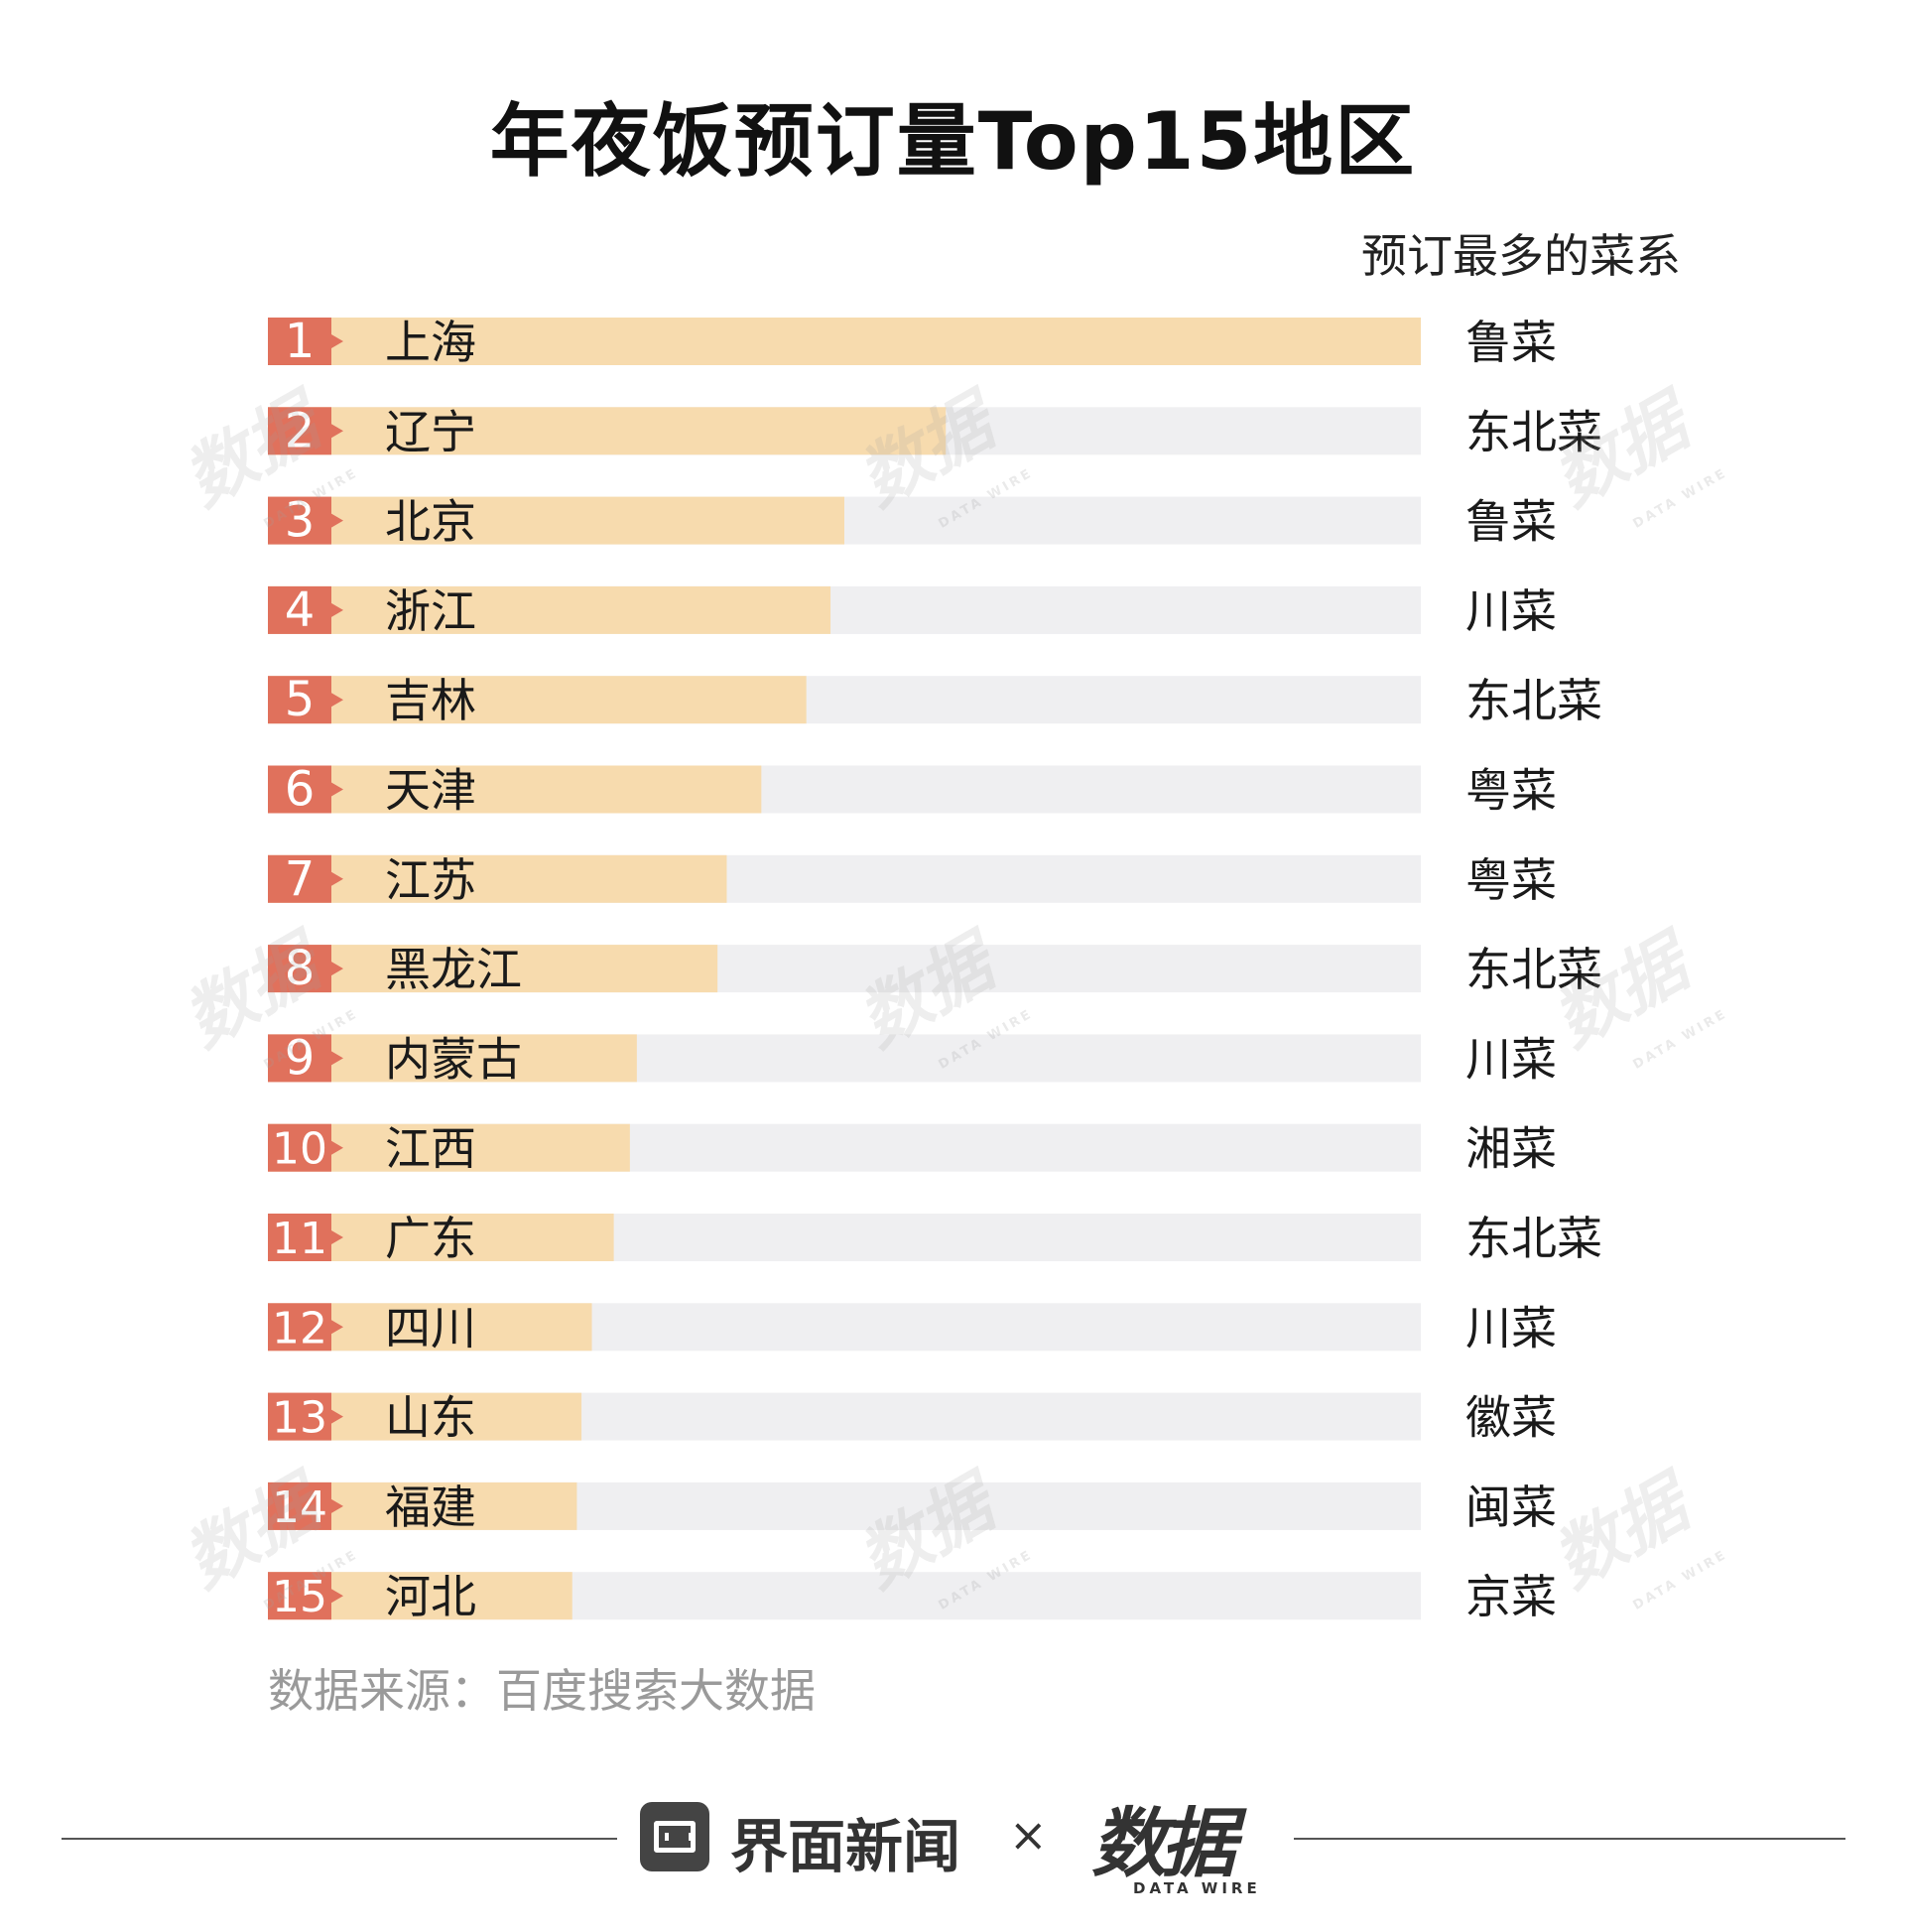 This screenshot has width=1906, height=1932. I want to click on region-label: 内蒙古, so click(453, 1059).